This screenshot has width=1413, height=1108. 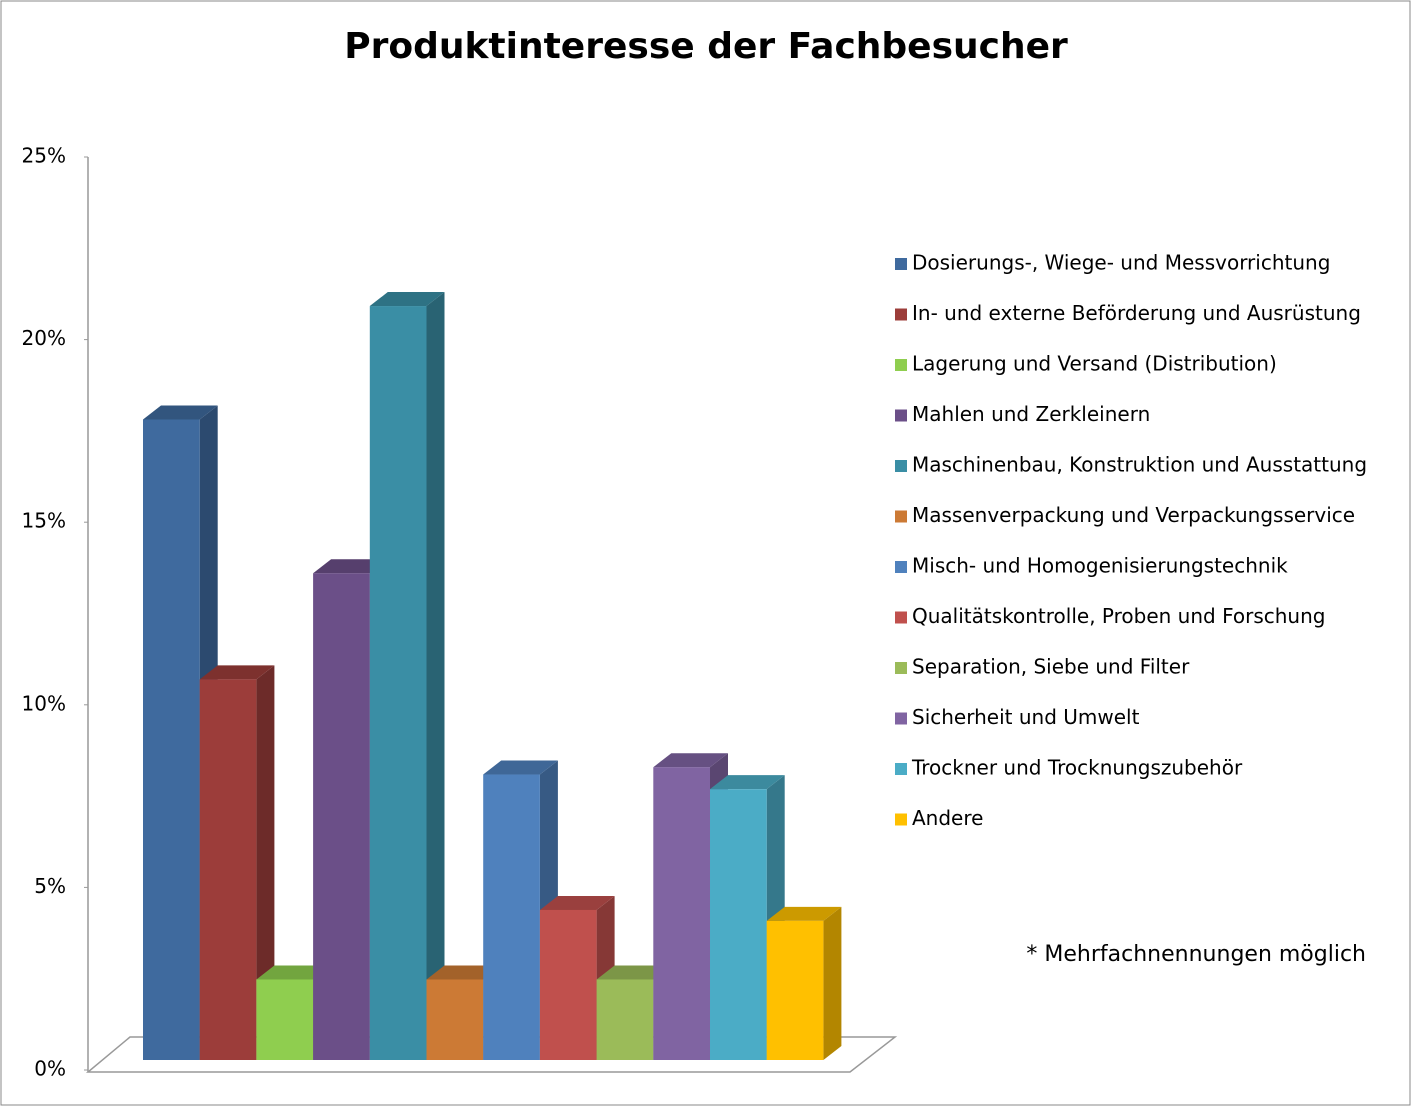 What do you see at coordinates (44, 338) in the screenshot?
I see `y-tick-label: 20%` at bounding box center [44, 338].